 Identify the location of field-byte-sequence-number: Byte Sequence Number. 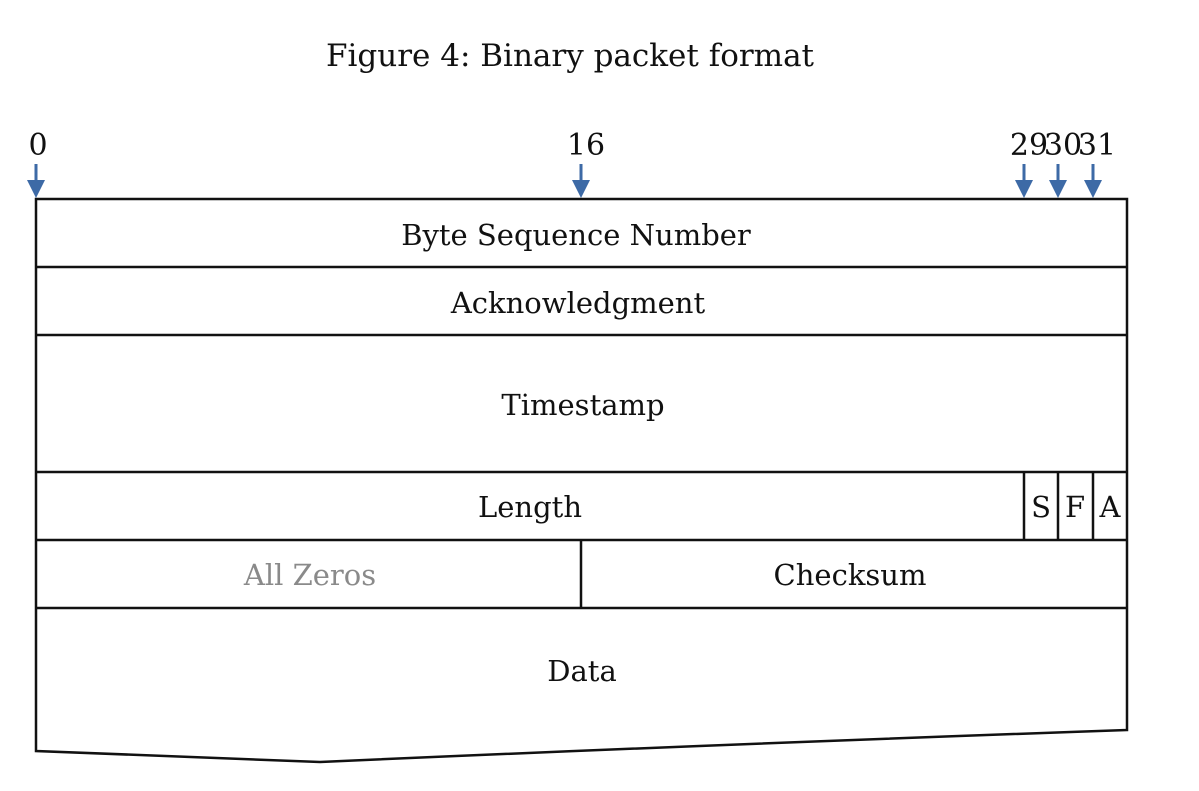
(576, 235).